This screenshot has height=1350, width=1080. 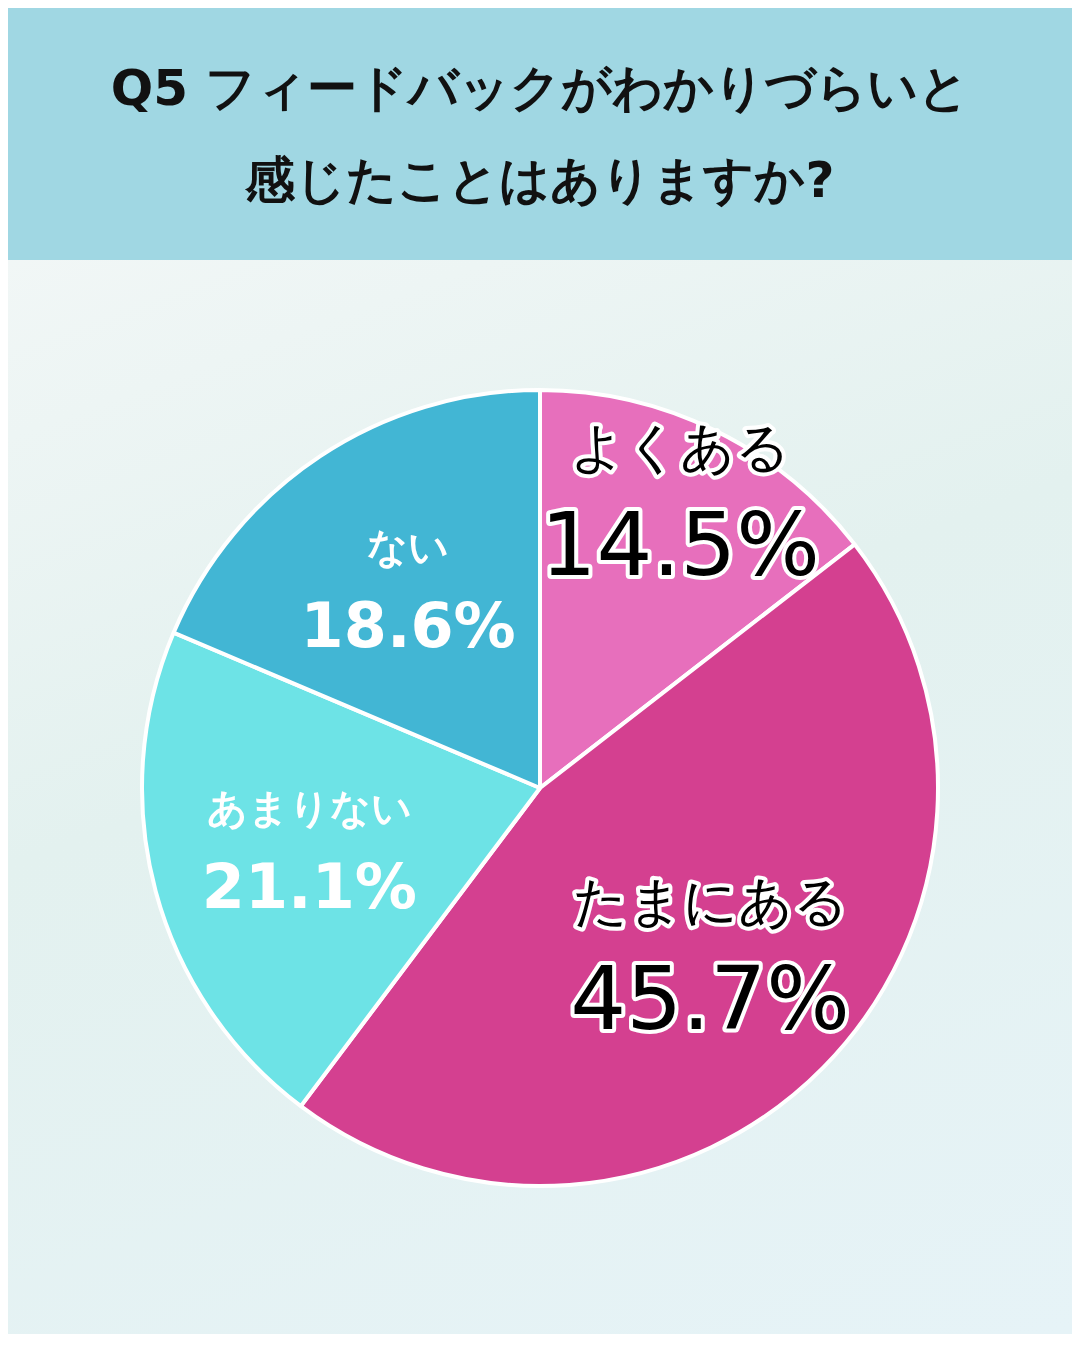 I want to click on data-label: 14.5%, so click(x=680, y=544).